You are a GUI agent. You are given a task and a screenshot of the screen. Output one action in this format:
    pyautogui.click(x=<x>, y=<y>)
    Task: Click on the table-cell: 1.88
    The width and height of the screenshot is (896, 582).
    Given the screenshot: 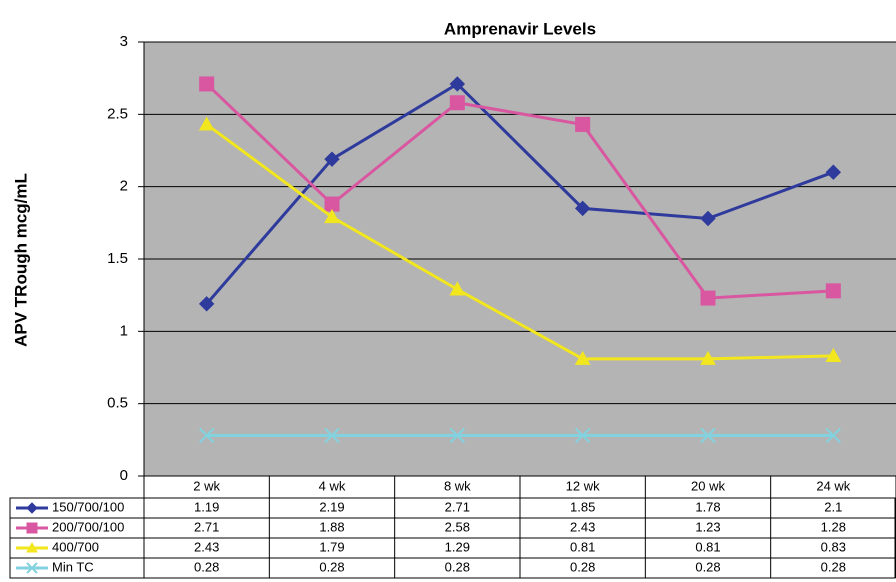 What is the action you would take?
    pyautogui.click(x=331, y=526)
    